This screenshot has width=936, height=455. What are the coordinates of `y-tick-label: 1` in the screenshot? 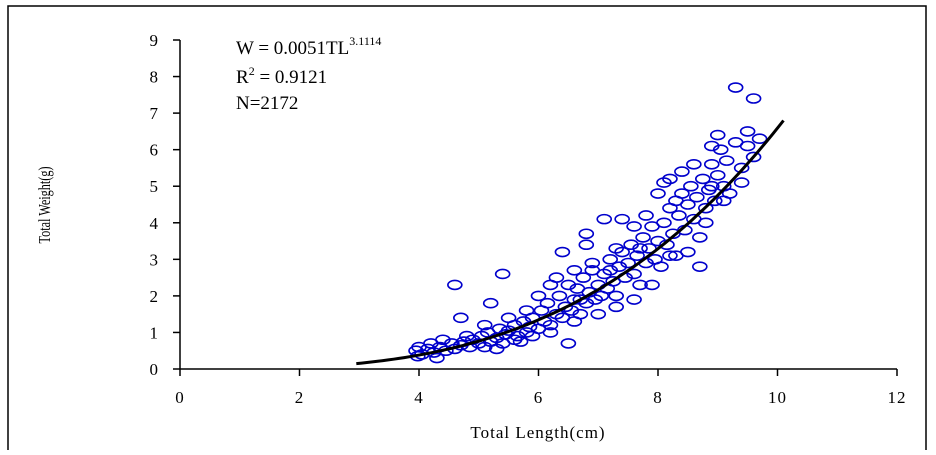 It's located at (154, 332).